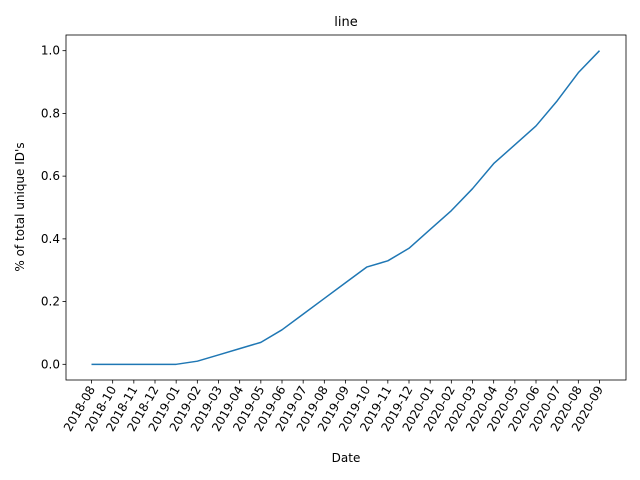 Image resolution: width=640 pixels, height=480 pixels. Describe the element at coordinates (345, 22) in the screenshot. I see `chart-title: line` at that location.